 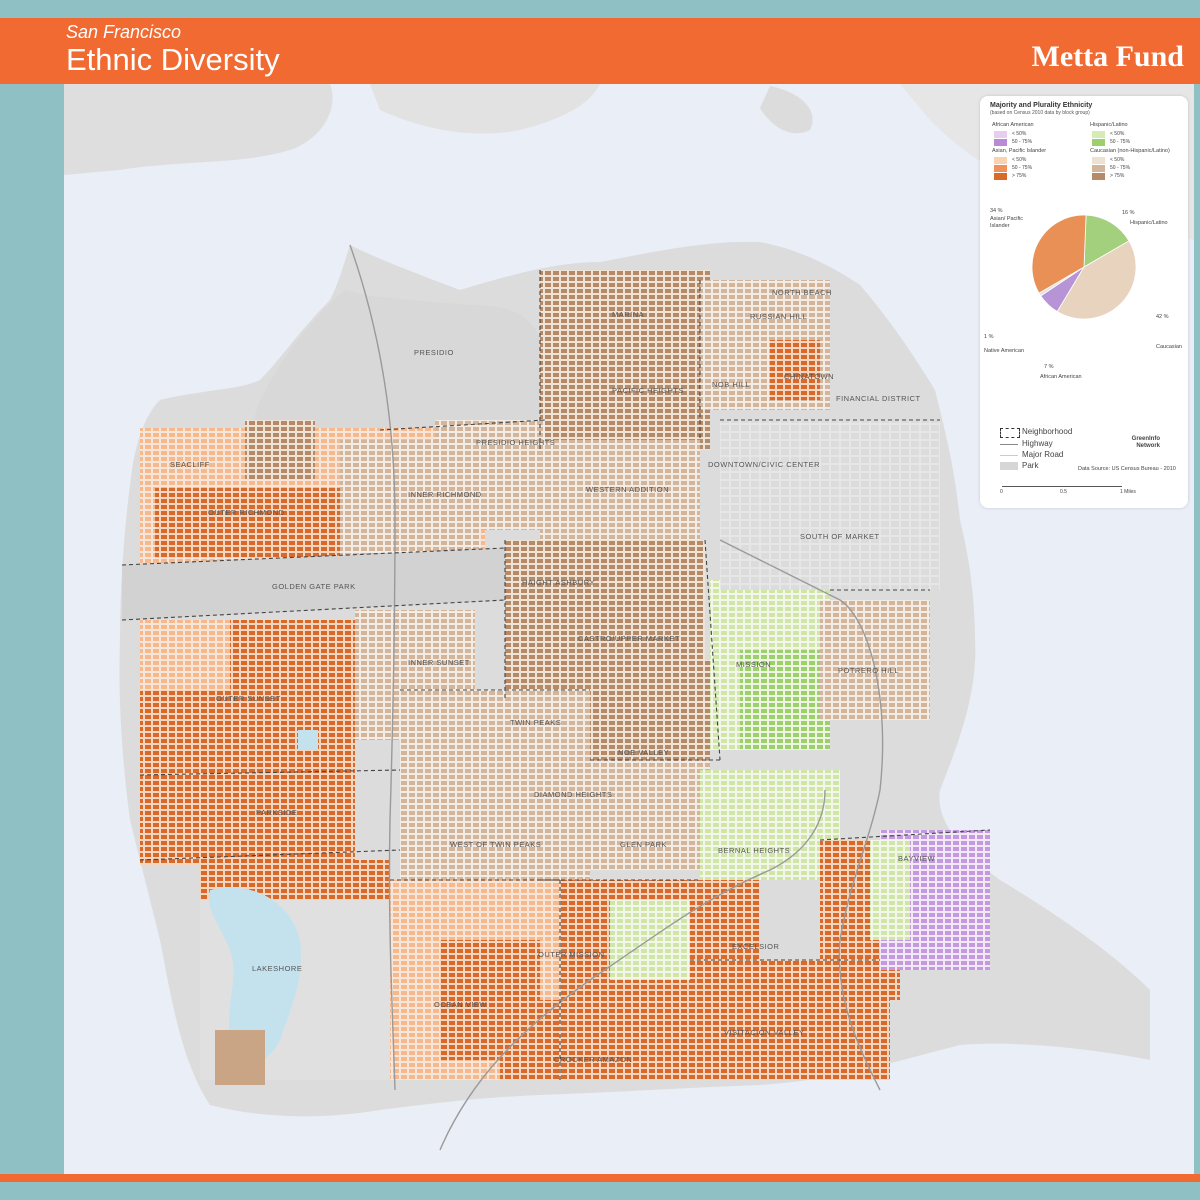 What do you see at coordinates (198, 129) in the screenshot?
I see `marin-land` at bounding box center [198, 129].